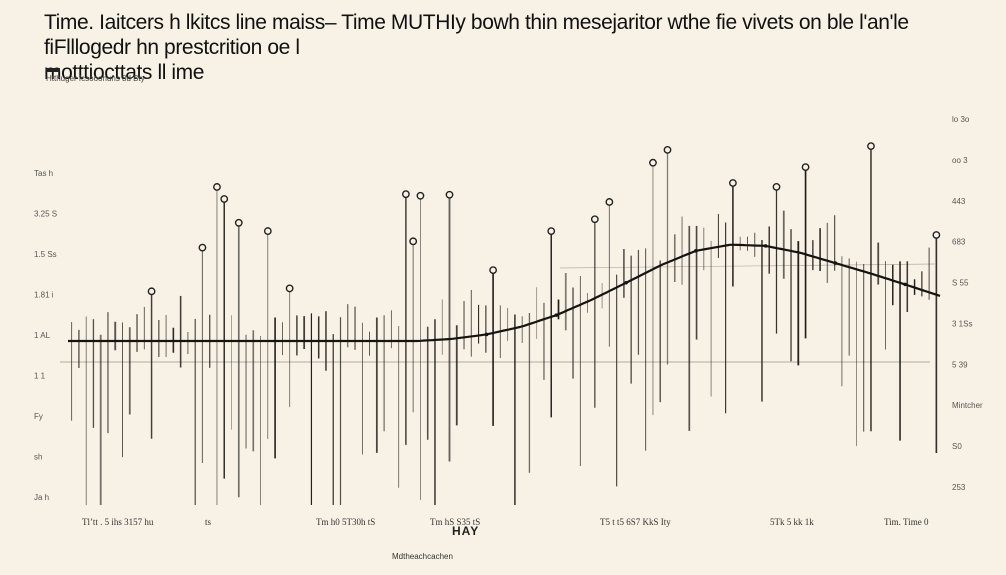  Describe the element at coordinates (38, 457) in the screenshot. I see `tick-label: sh` at that location.